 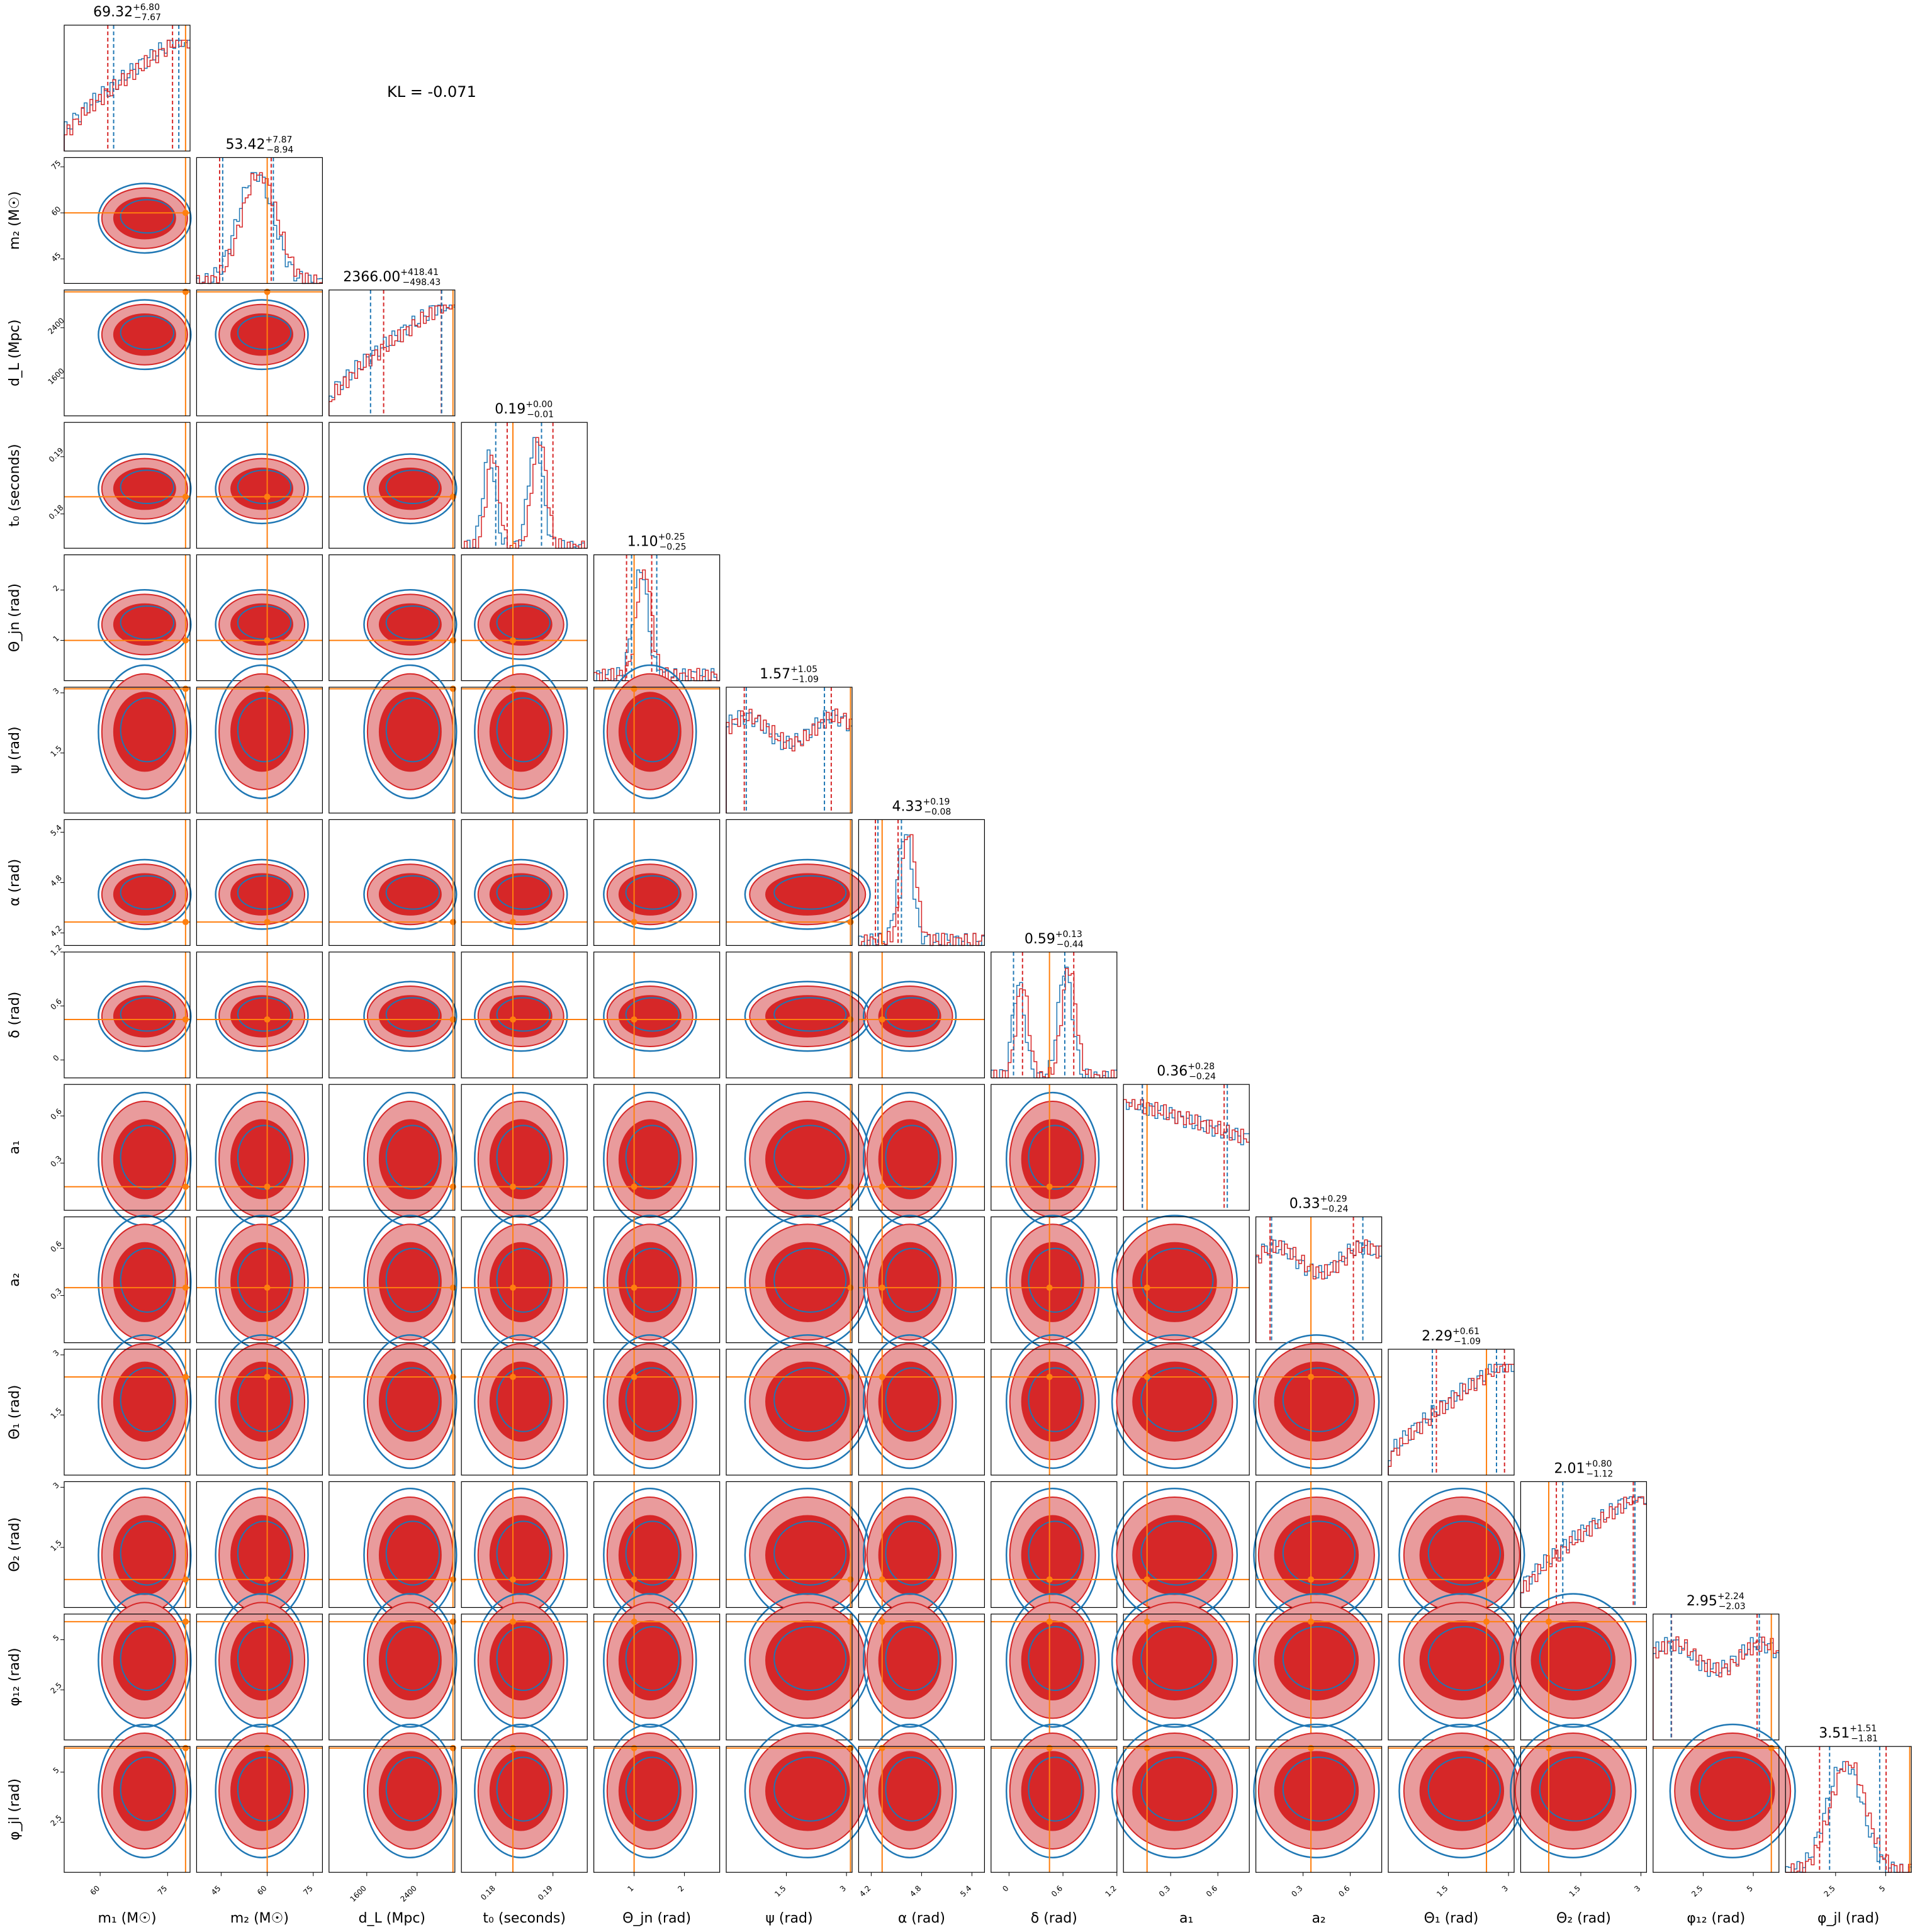 What do you see at coordinates (55, 325) in the screenshot?
I see `y-tick-label-dL: 2400` at bounding box center [55, 325].